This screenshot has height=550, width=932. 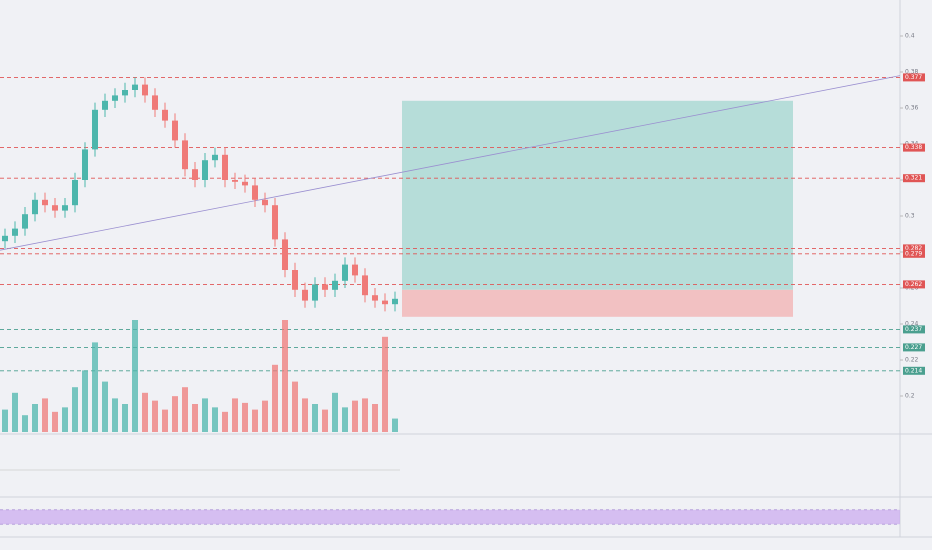 I want to click on level-label: 0.237, so click(x=913, y=329).